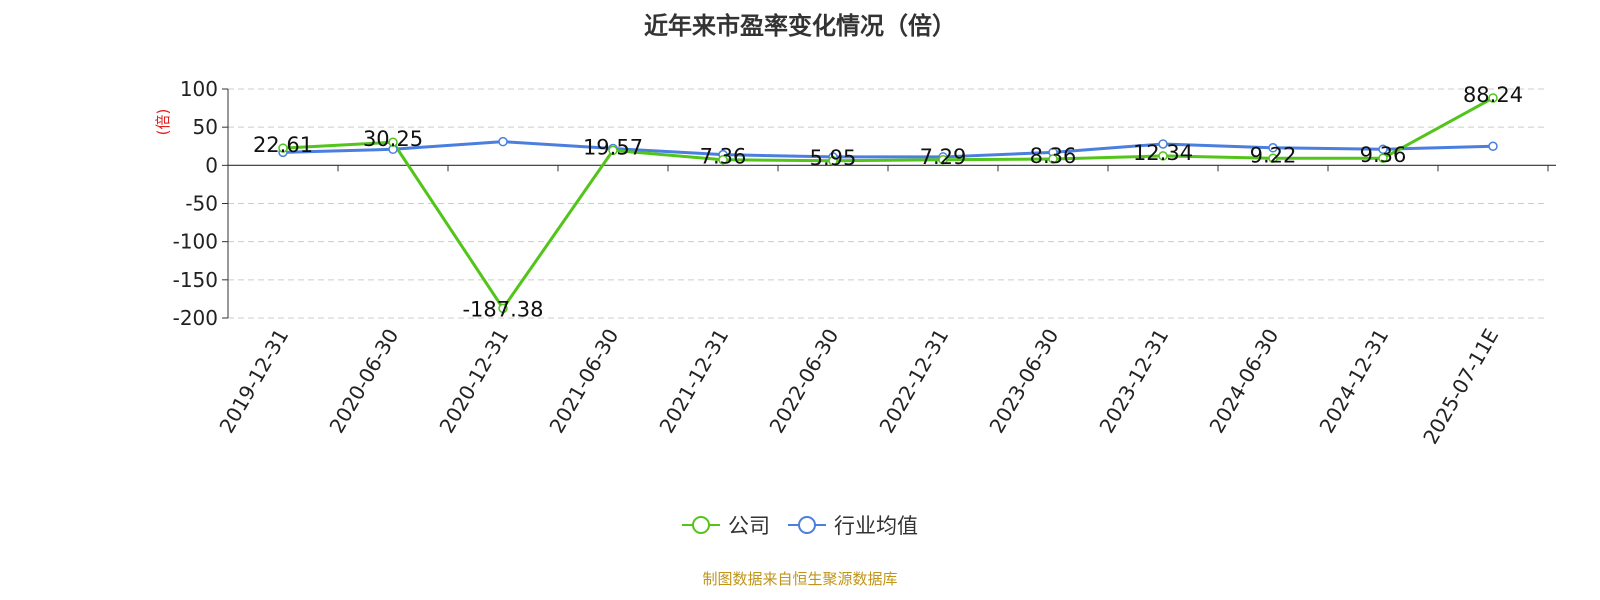  I want to click on x-tick-label: 2023-12-31, so click(1133, 381).